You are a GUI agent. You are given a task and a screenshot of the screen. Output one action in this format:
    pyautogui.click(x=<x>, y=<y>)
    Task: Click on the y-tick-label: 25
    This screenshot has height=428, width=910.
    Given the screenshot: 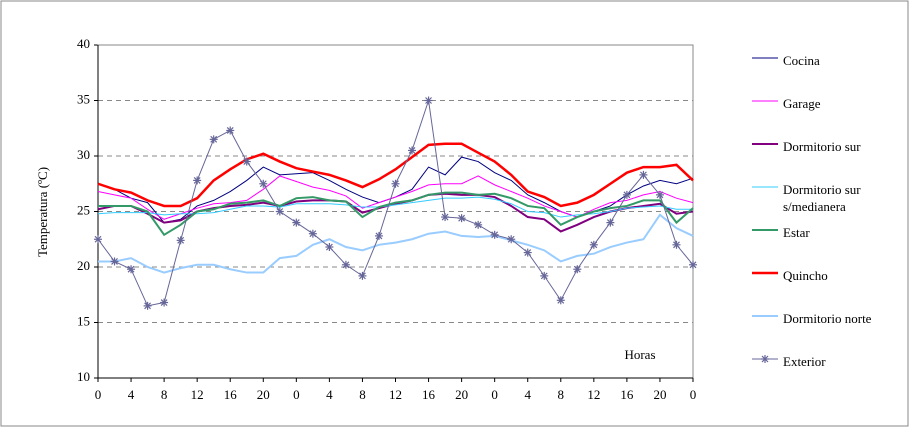 What is the action you would take?
    pyautogui.click(x=83, y=209)
    